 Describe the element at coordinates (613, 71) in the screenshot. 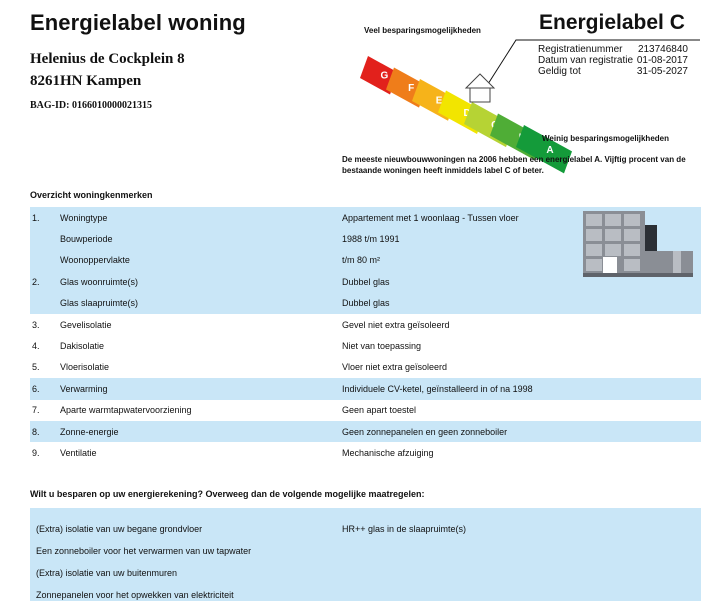

I see `registration-row: Geldig tot 31-05-2027` at that location.